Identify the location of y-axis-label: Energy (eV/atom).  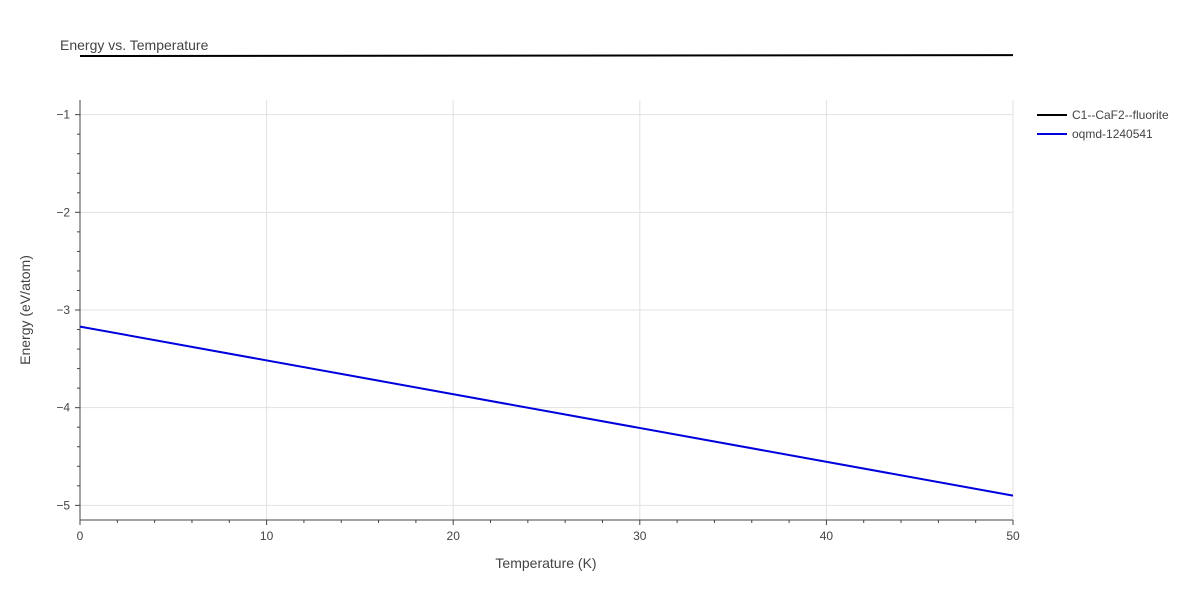
(25, 310).